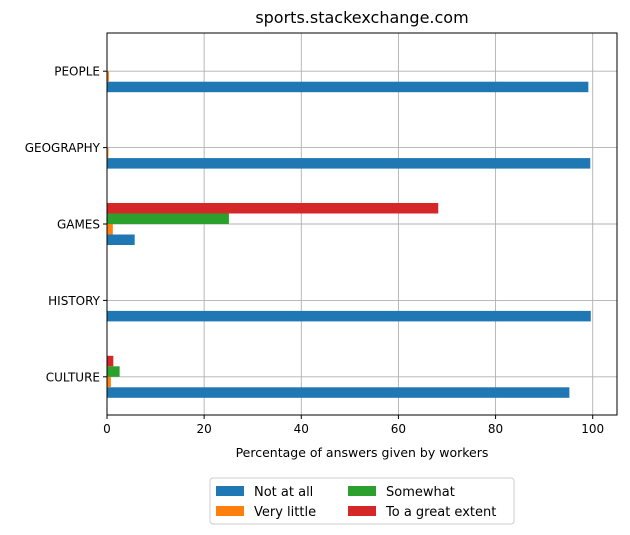  What do you see at coordinates (63, 148) in the screenshot?
I see `y-tick-label: GEOGRAPHY` at bounding box center [63, 148].